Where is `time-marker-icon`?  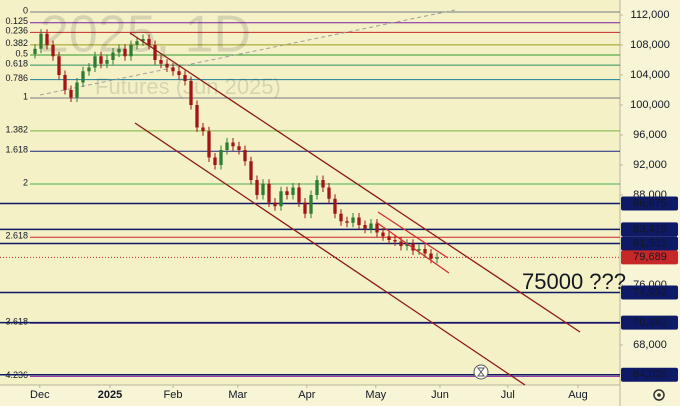
time-marker-icon is located at coordinates (481, 372).